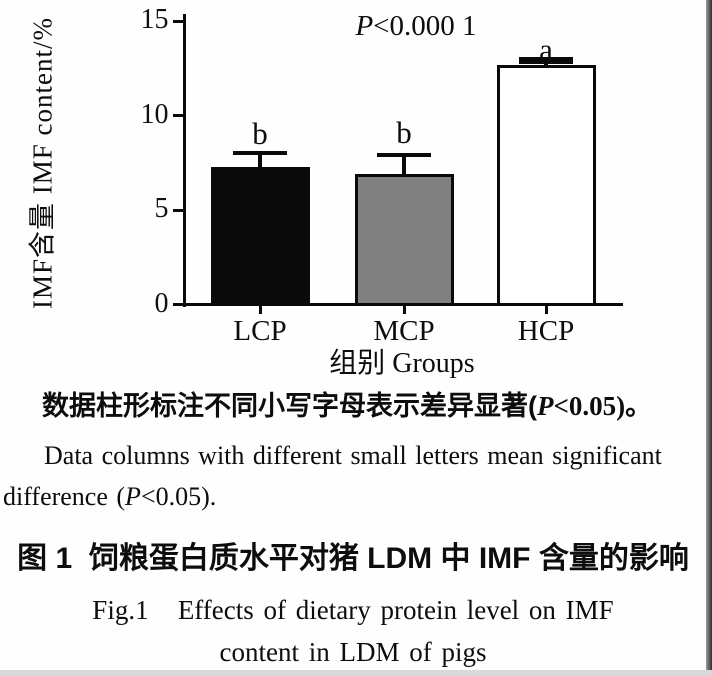  I want to click on y-tick-label-10: 10, so click(154, 114).